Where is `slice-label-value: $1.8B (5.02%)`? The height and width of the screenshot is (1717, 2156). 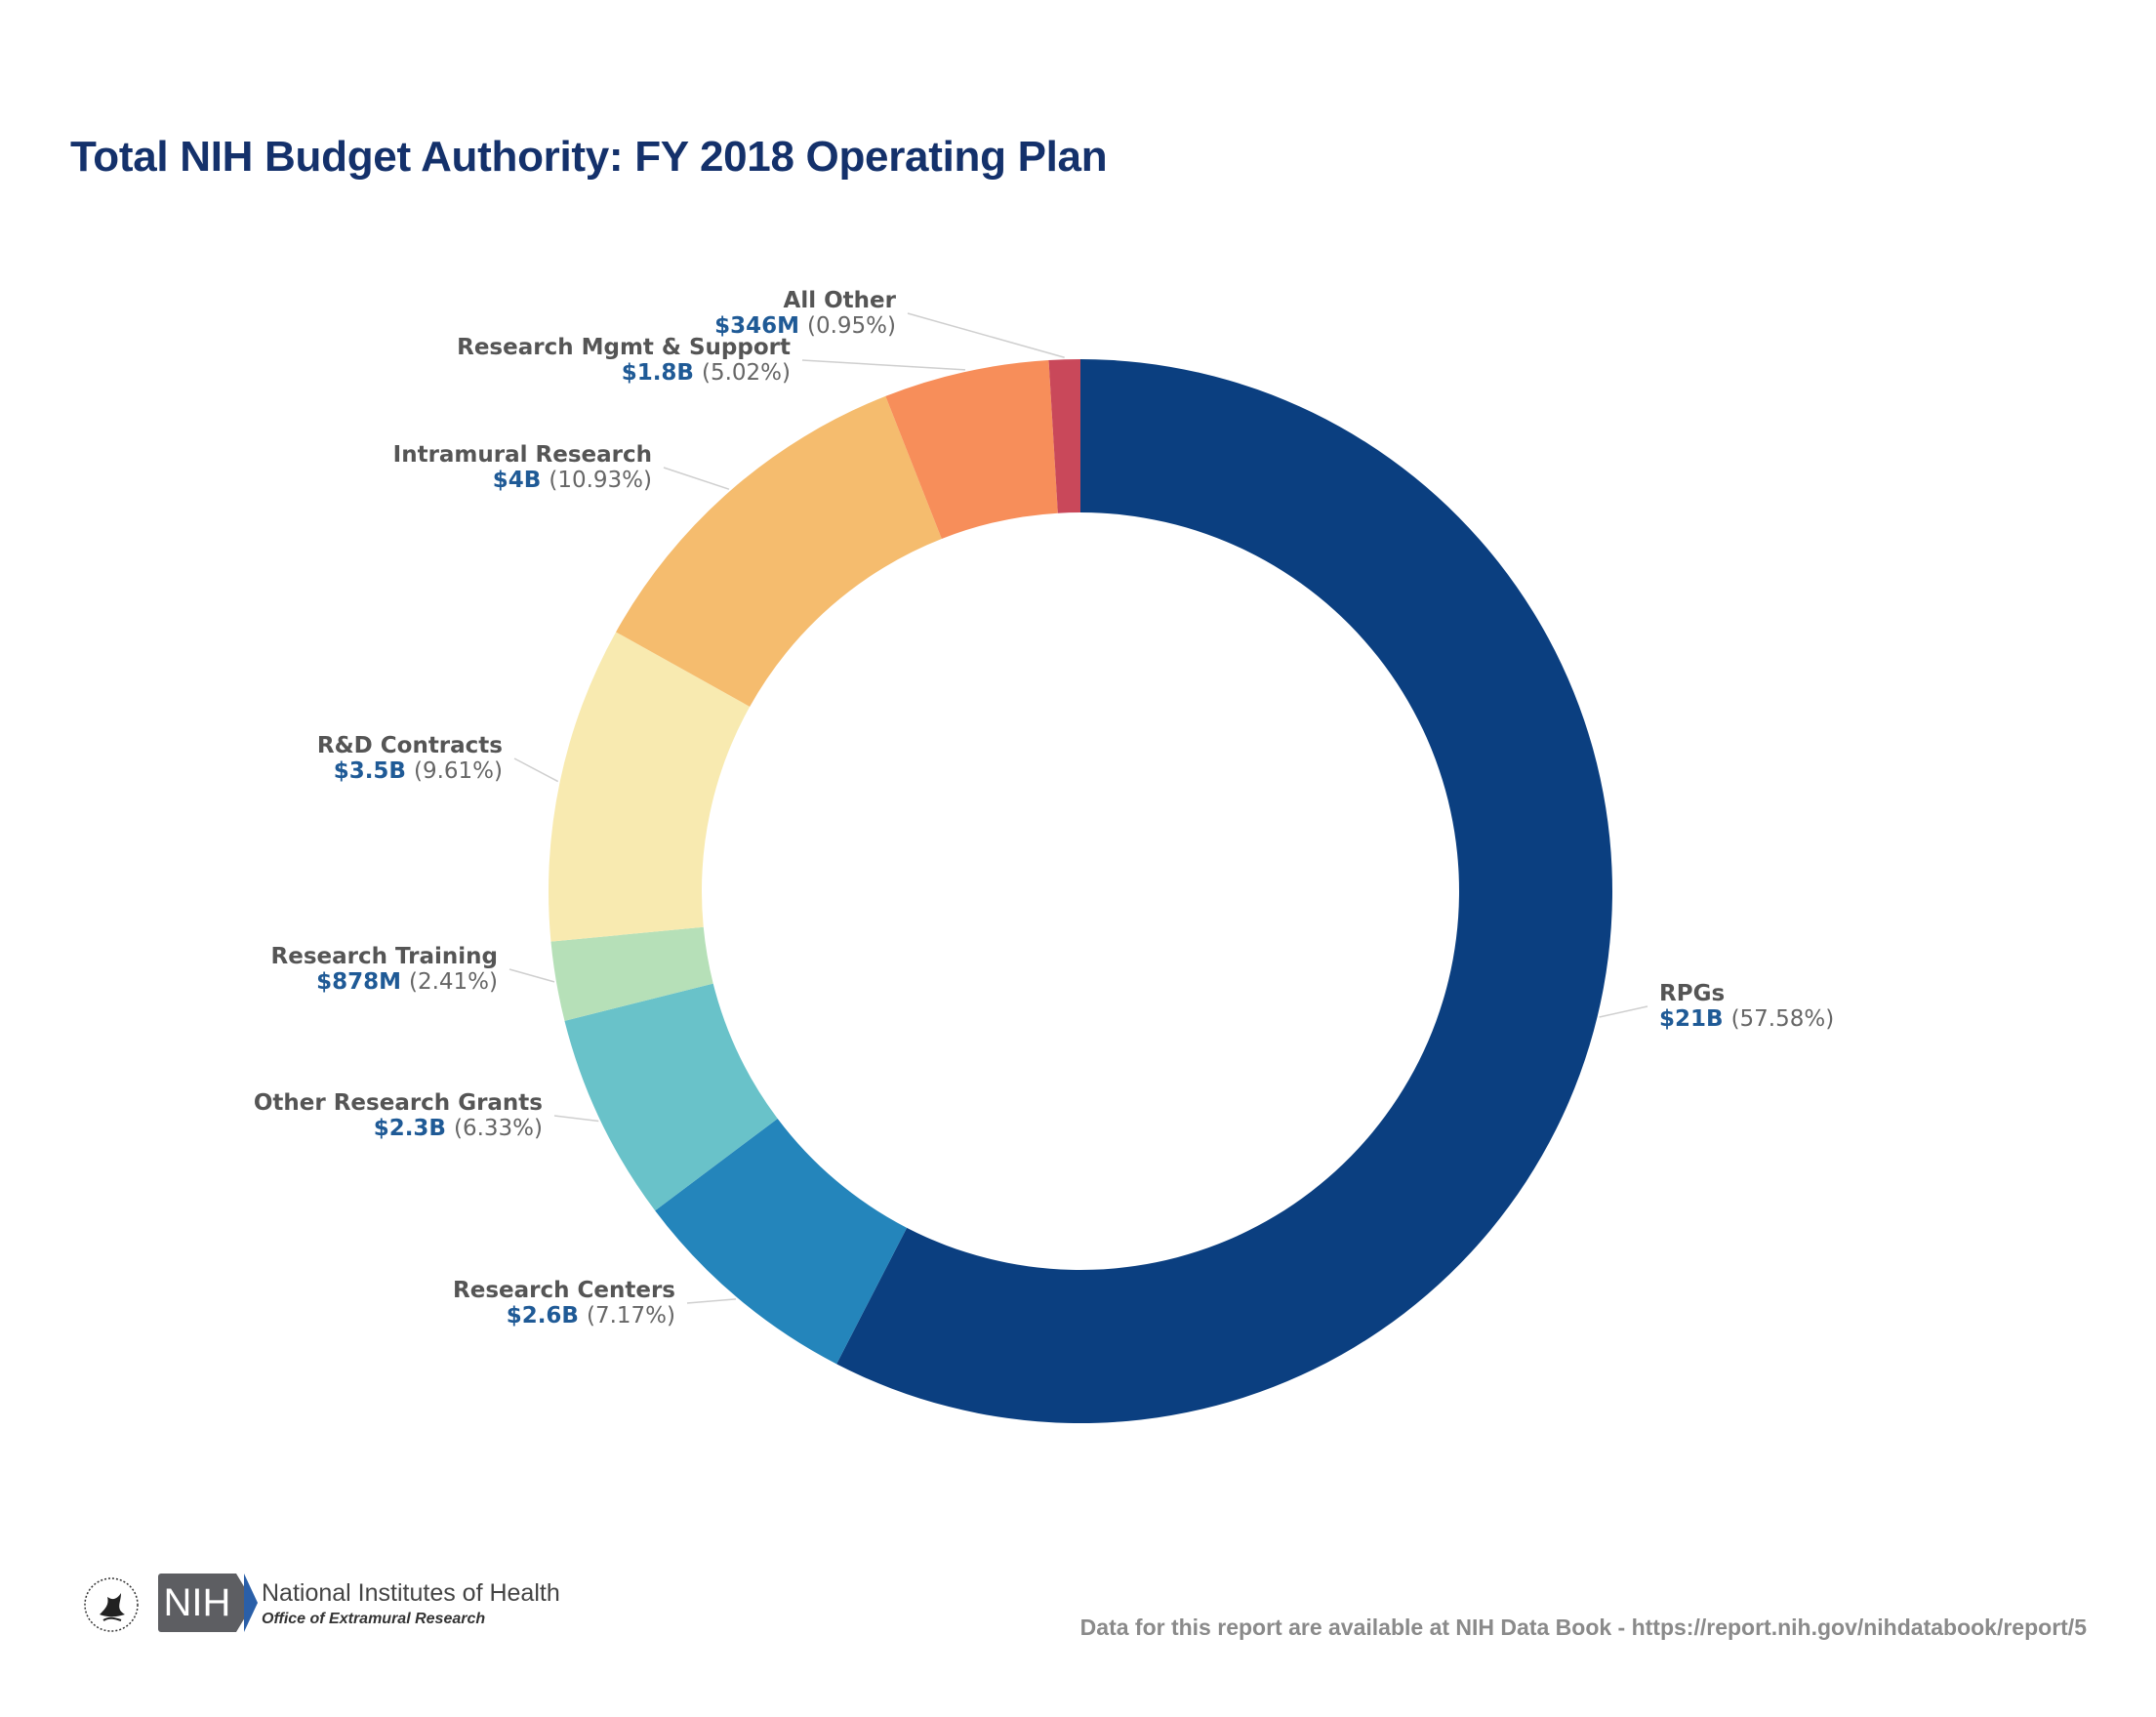
slice-label-value: $1.8B (5.02%) is located at coordinates (706, 373).